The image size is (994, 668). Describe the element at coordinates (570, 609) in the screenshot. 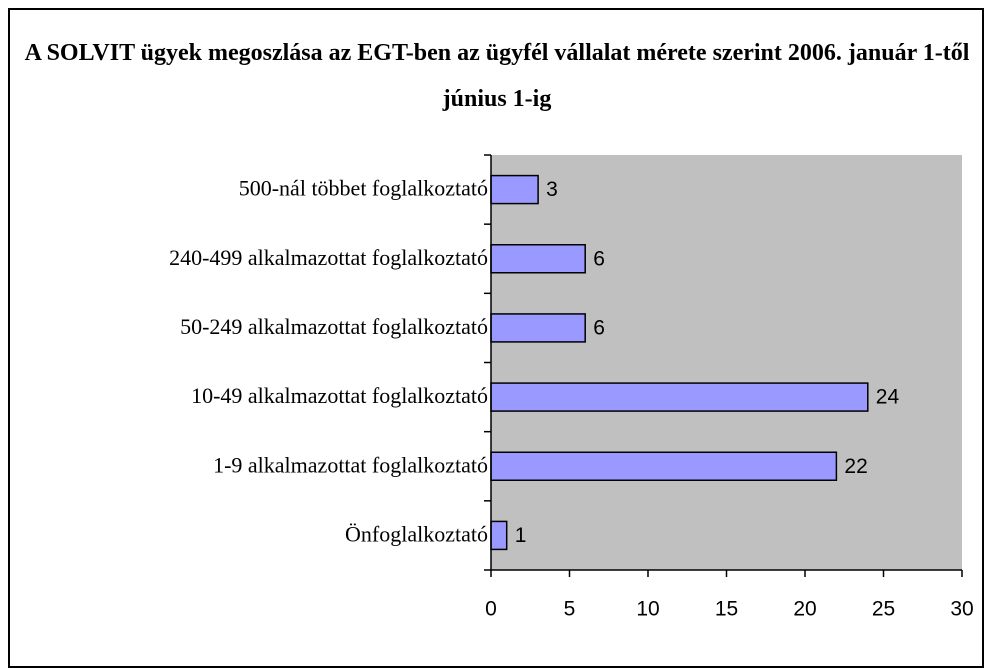

I see `x-tick-label: 5` at that location.